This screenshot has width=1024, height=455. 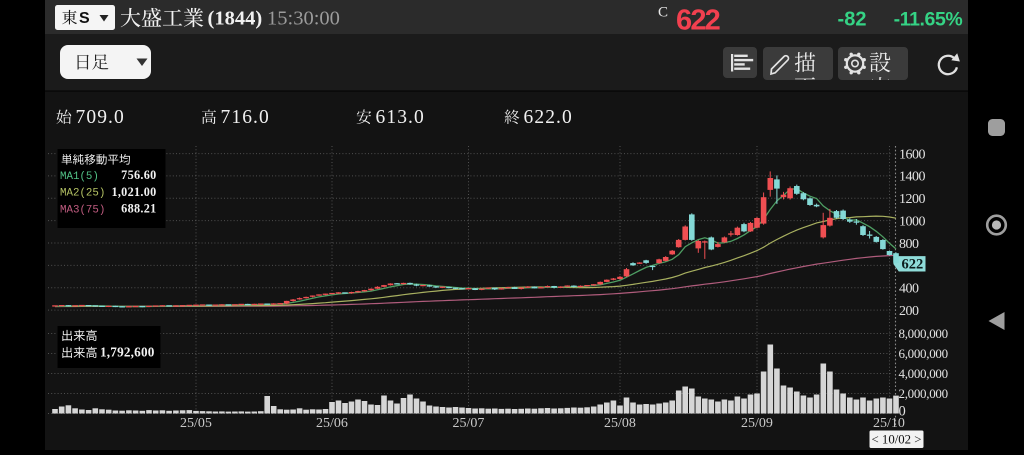 I want to click on svg-text: S, so click(x=84, y=18).